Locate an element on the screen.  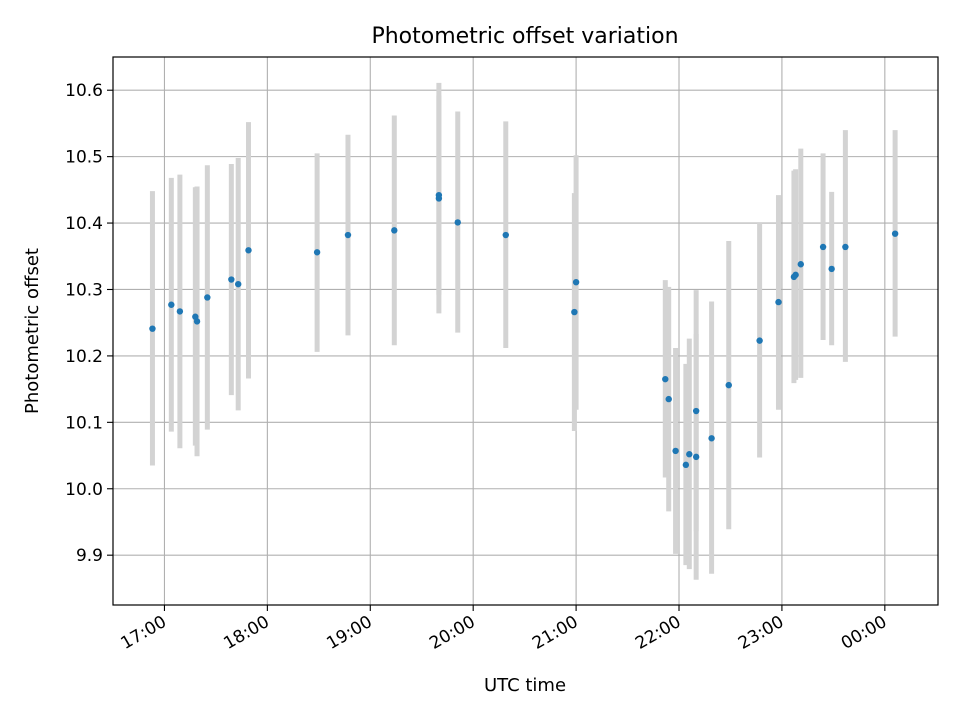
y-tick-label: 10.1 is located at coordinates (84, 423).